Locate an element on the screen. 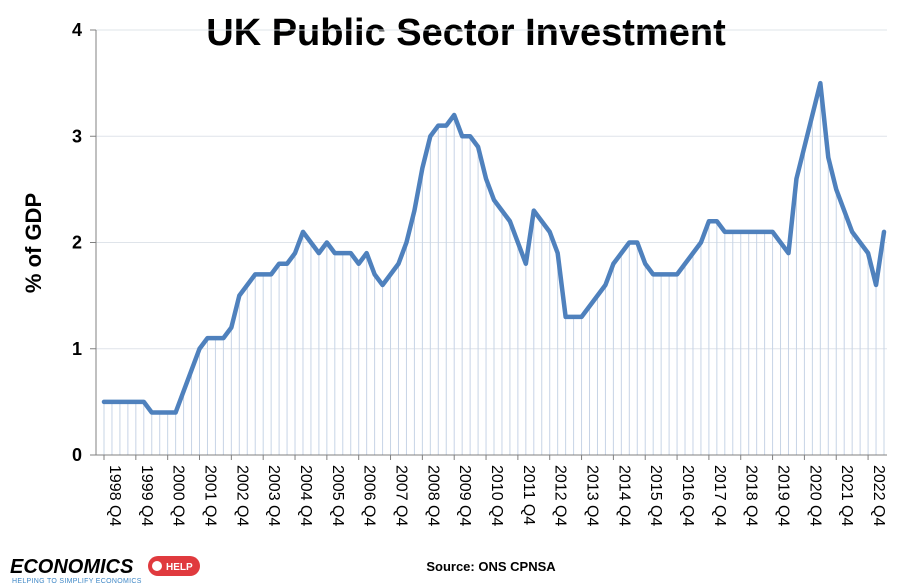 This screenshot has height=586, width=900. x-tick-label: 2020 Q4 is located at coordinates (814, 495).